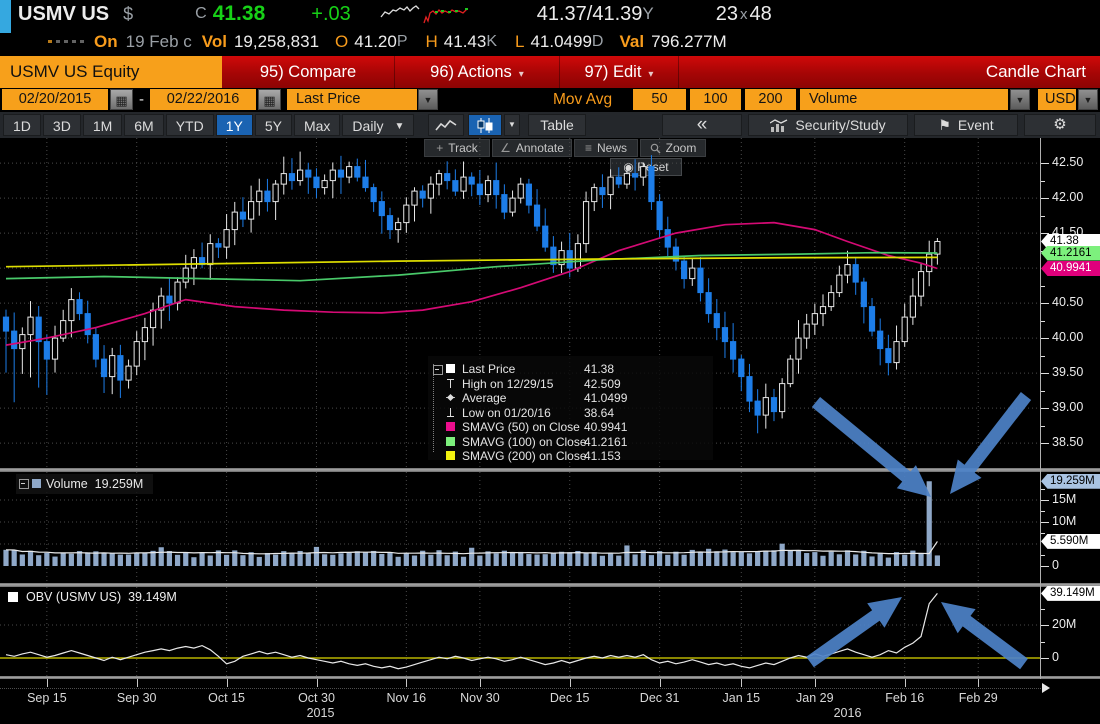 The width and height of the screenshot is (1100, 724). What do you see at coordinates (61, 125) in the screenshot?
I see `tab-3d: 3D` at bounding box center [61, 125].